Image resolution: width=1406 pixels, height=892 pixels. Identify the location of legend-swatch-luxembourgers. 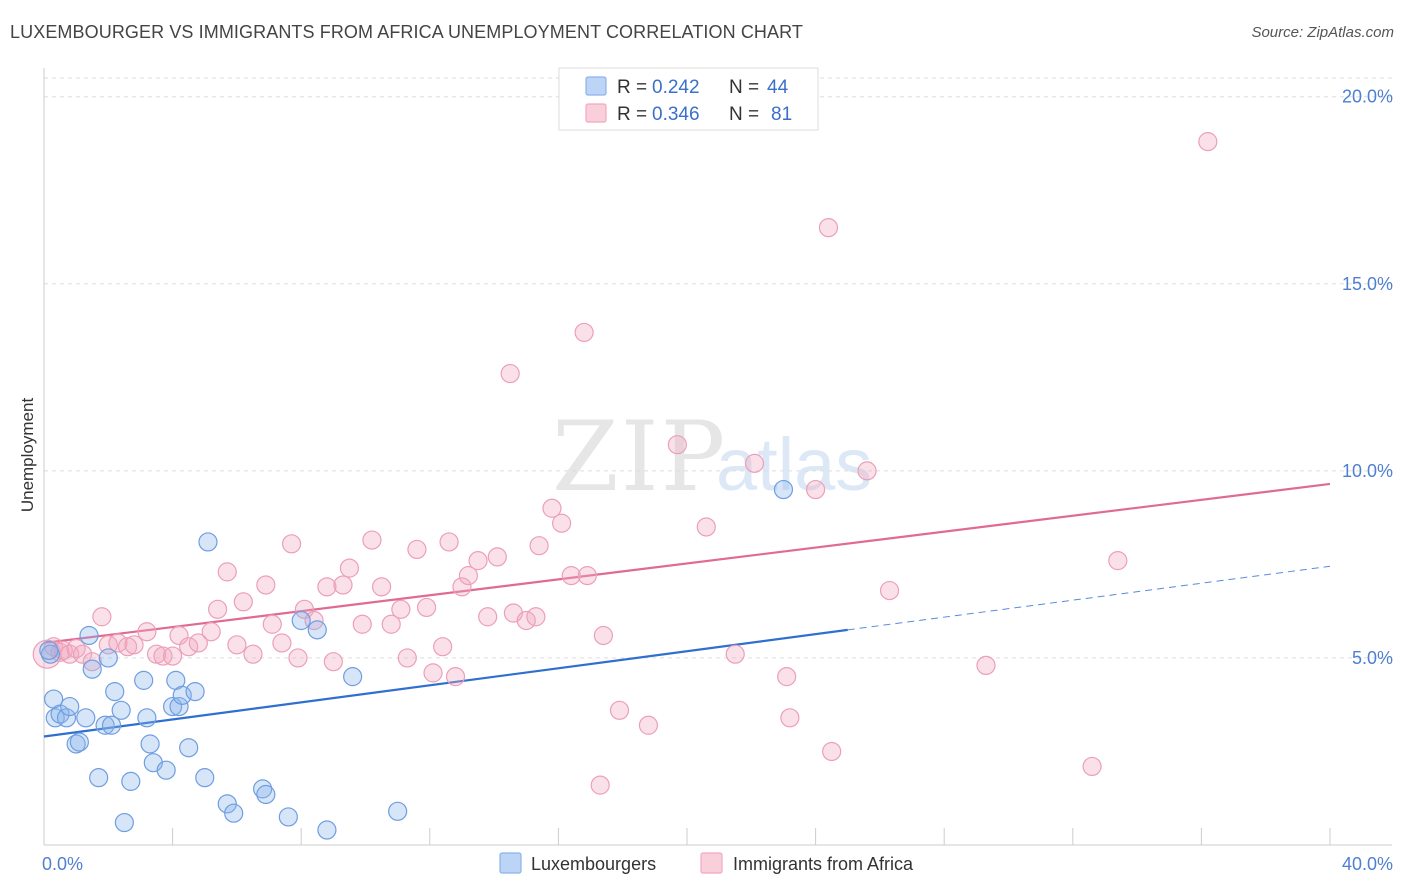
(596, 86).